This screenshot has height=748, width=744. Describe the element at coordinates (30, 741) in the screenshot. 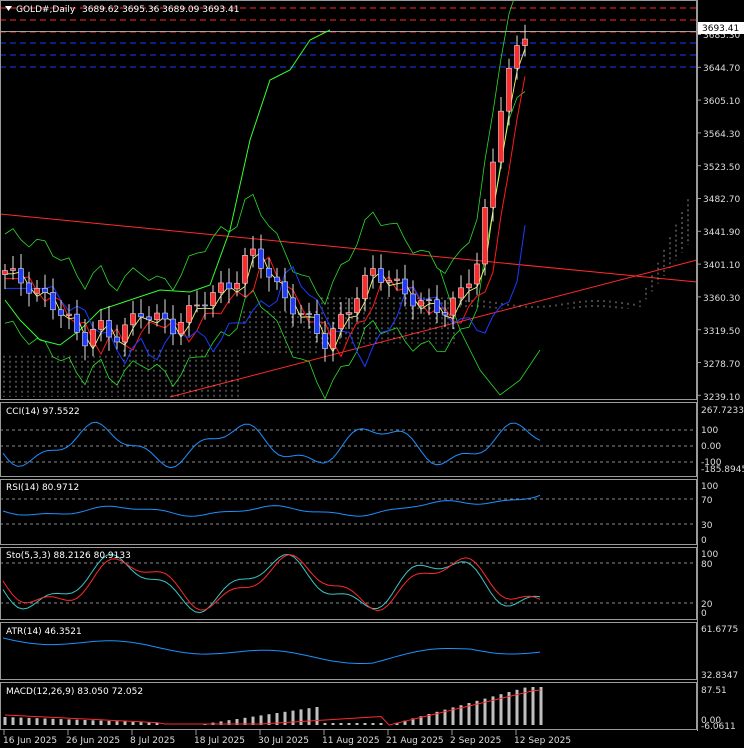

I see `time-tick: 16 Jun 2025` at that location.